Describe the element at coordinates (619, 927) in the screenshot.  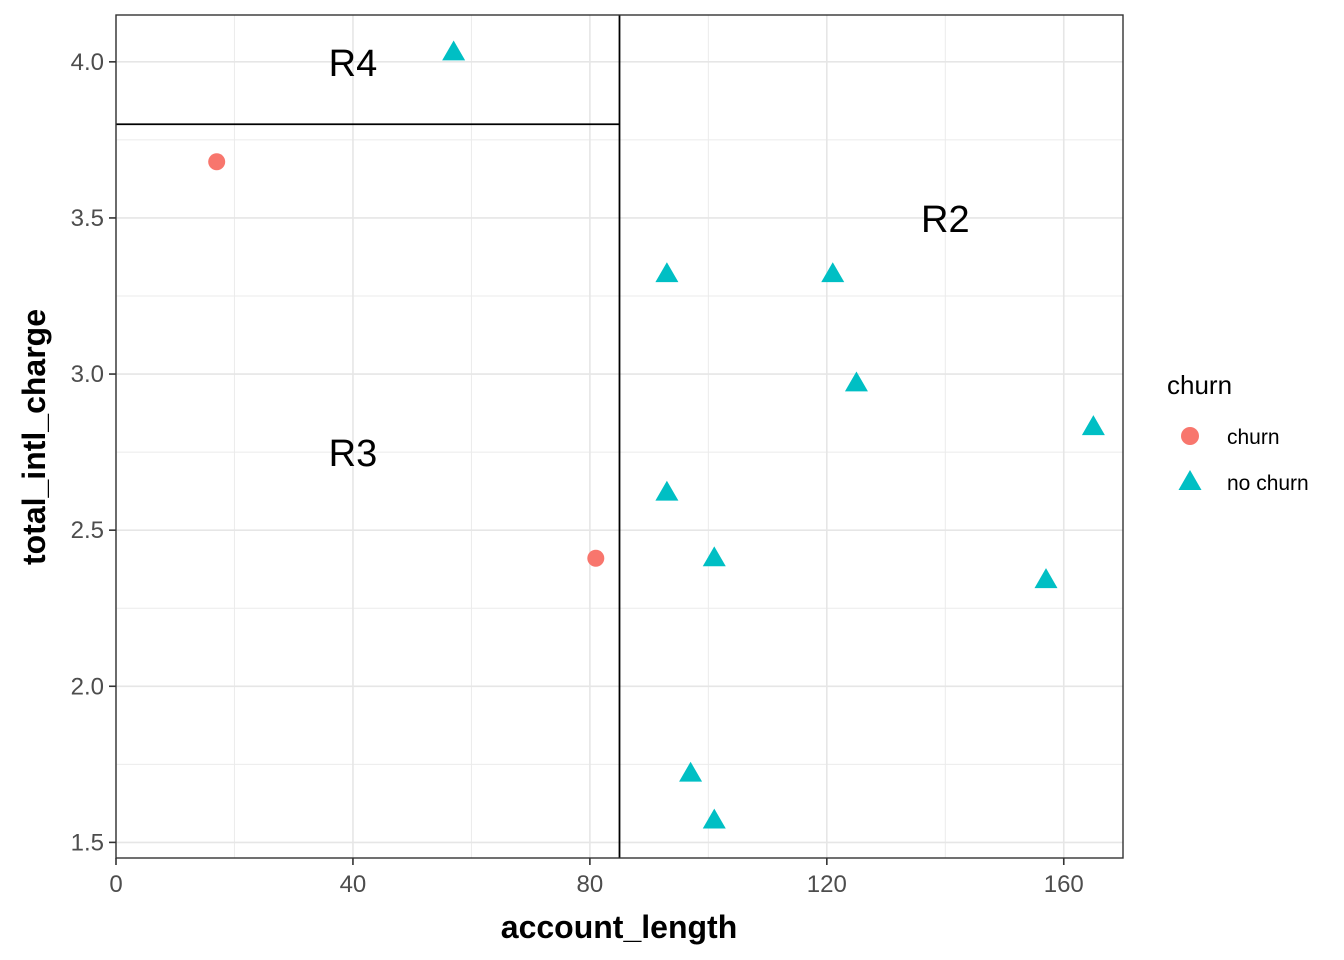
I see `x-axis-title: account_length` at that location.